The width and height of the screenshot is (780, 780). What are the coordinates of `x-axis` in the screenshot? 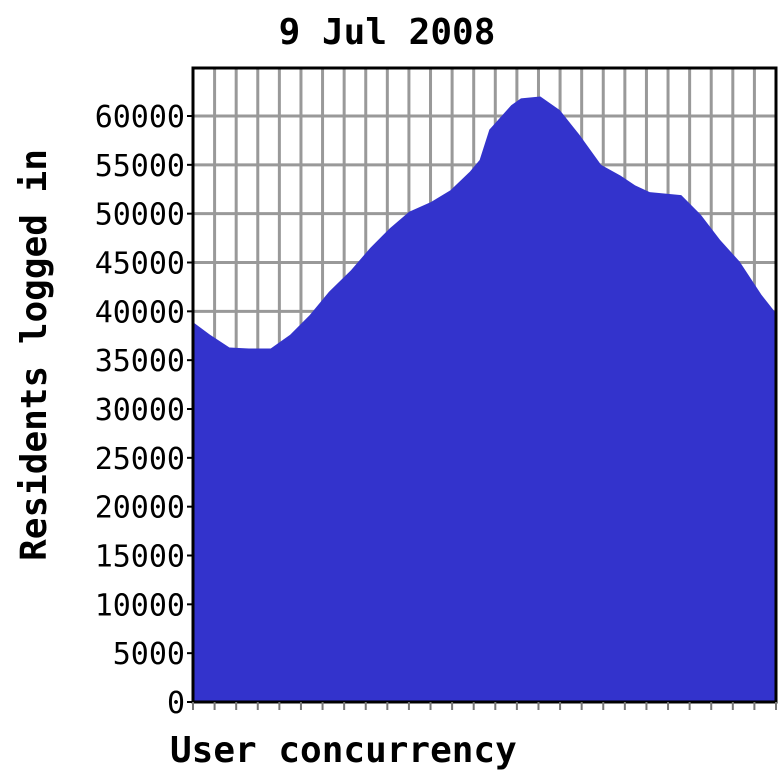 It's located at (484, 706).